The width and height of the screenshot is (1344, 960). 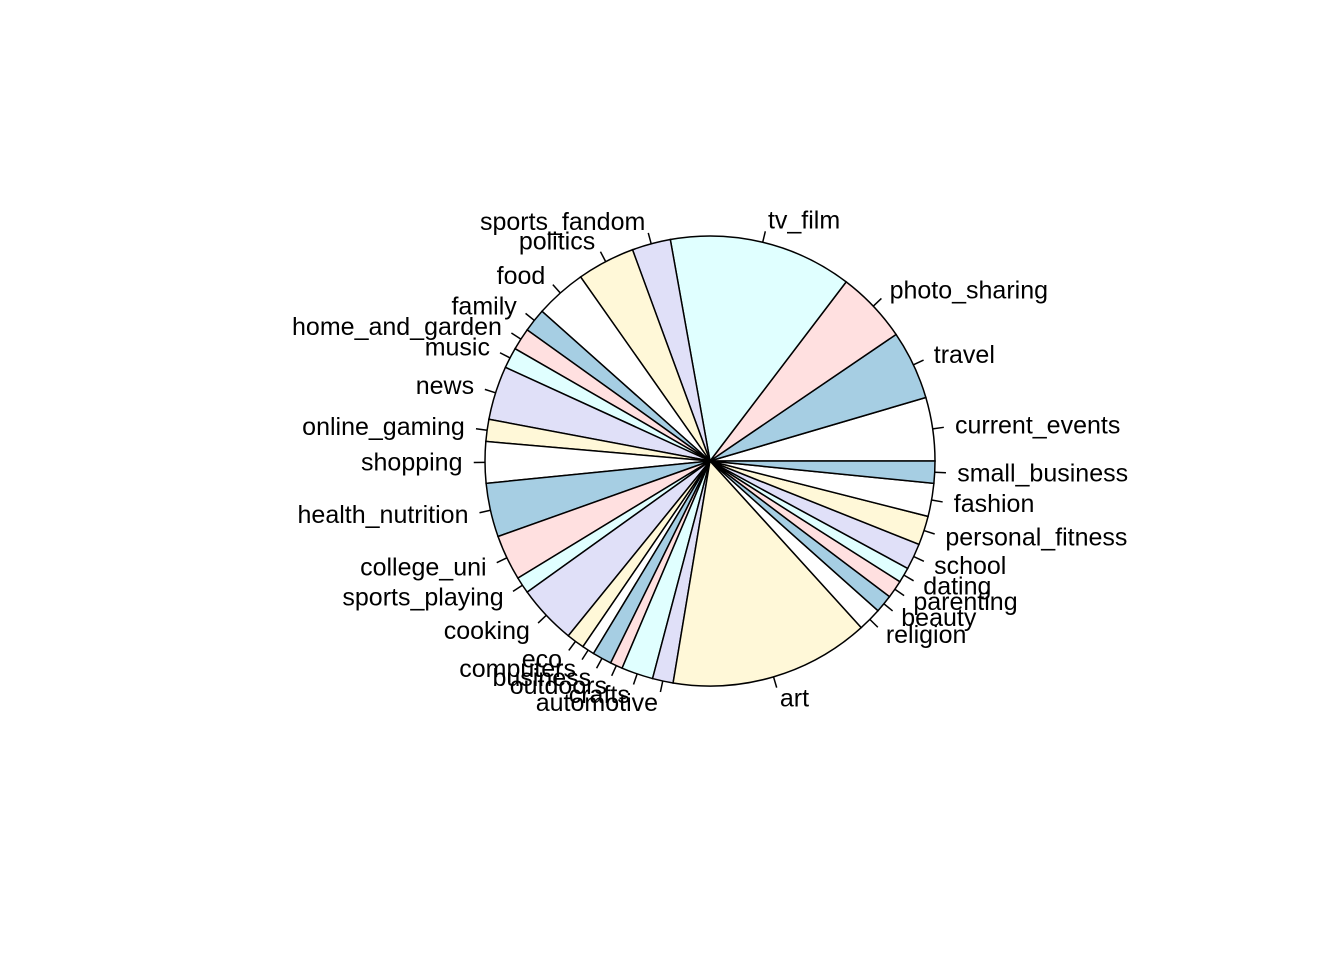 What do you see at coordinates (599, 695) in the screenshot?
I see `pie-label-crafts: crafts` at bounding box center [599, 695].